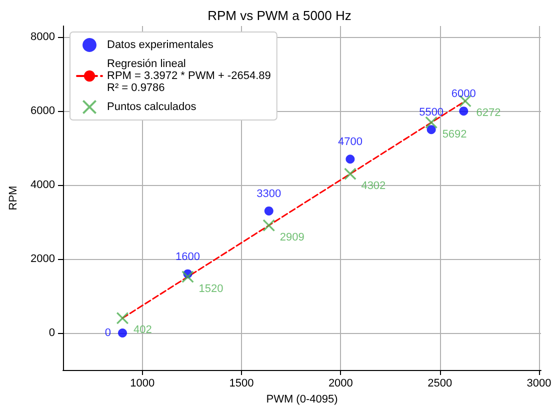 The width and height of the screenshot is (559, 410). Describe the element at coordinates (440, 384) in the screenshot. I see `x-tick-label: 2500` at that location.